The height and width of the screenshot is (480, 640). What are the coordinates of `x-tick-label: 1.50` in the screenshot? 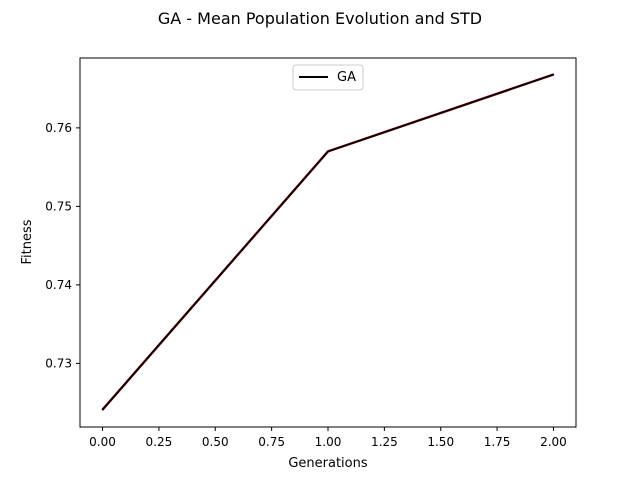 It's located at (440, 442).